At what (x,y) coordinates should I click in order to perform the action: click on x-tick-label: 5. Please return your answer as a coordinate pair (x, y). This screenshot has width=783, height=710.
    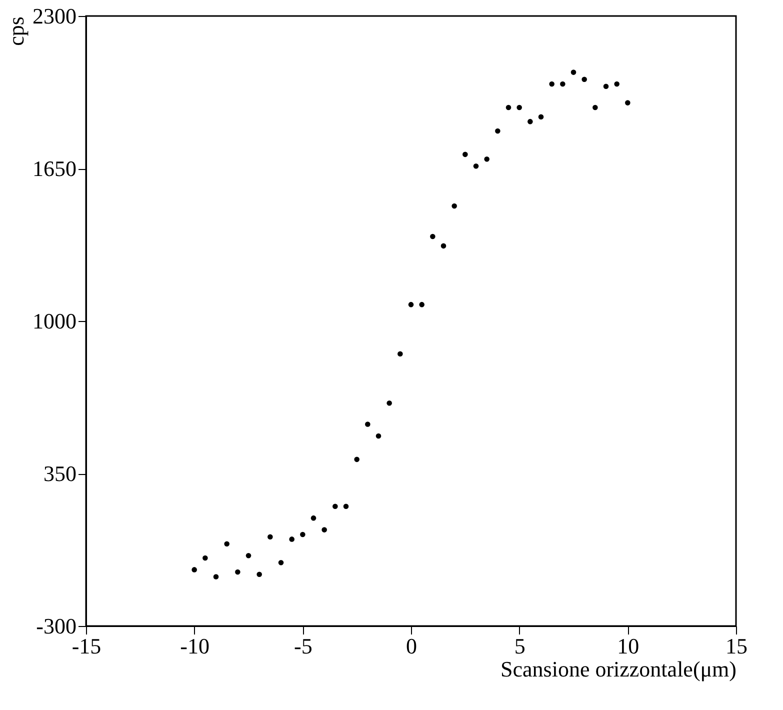
    Looking at the image, I should click on (520, 646).